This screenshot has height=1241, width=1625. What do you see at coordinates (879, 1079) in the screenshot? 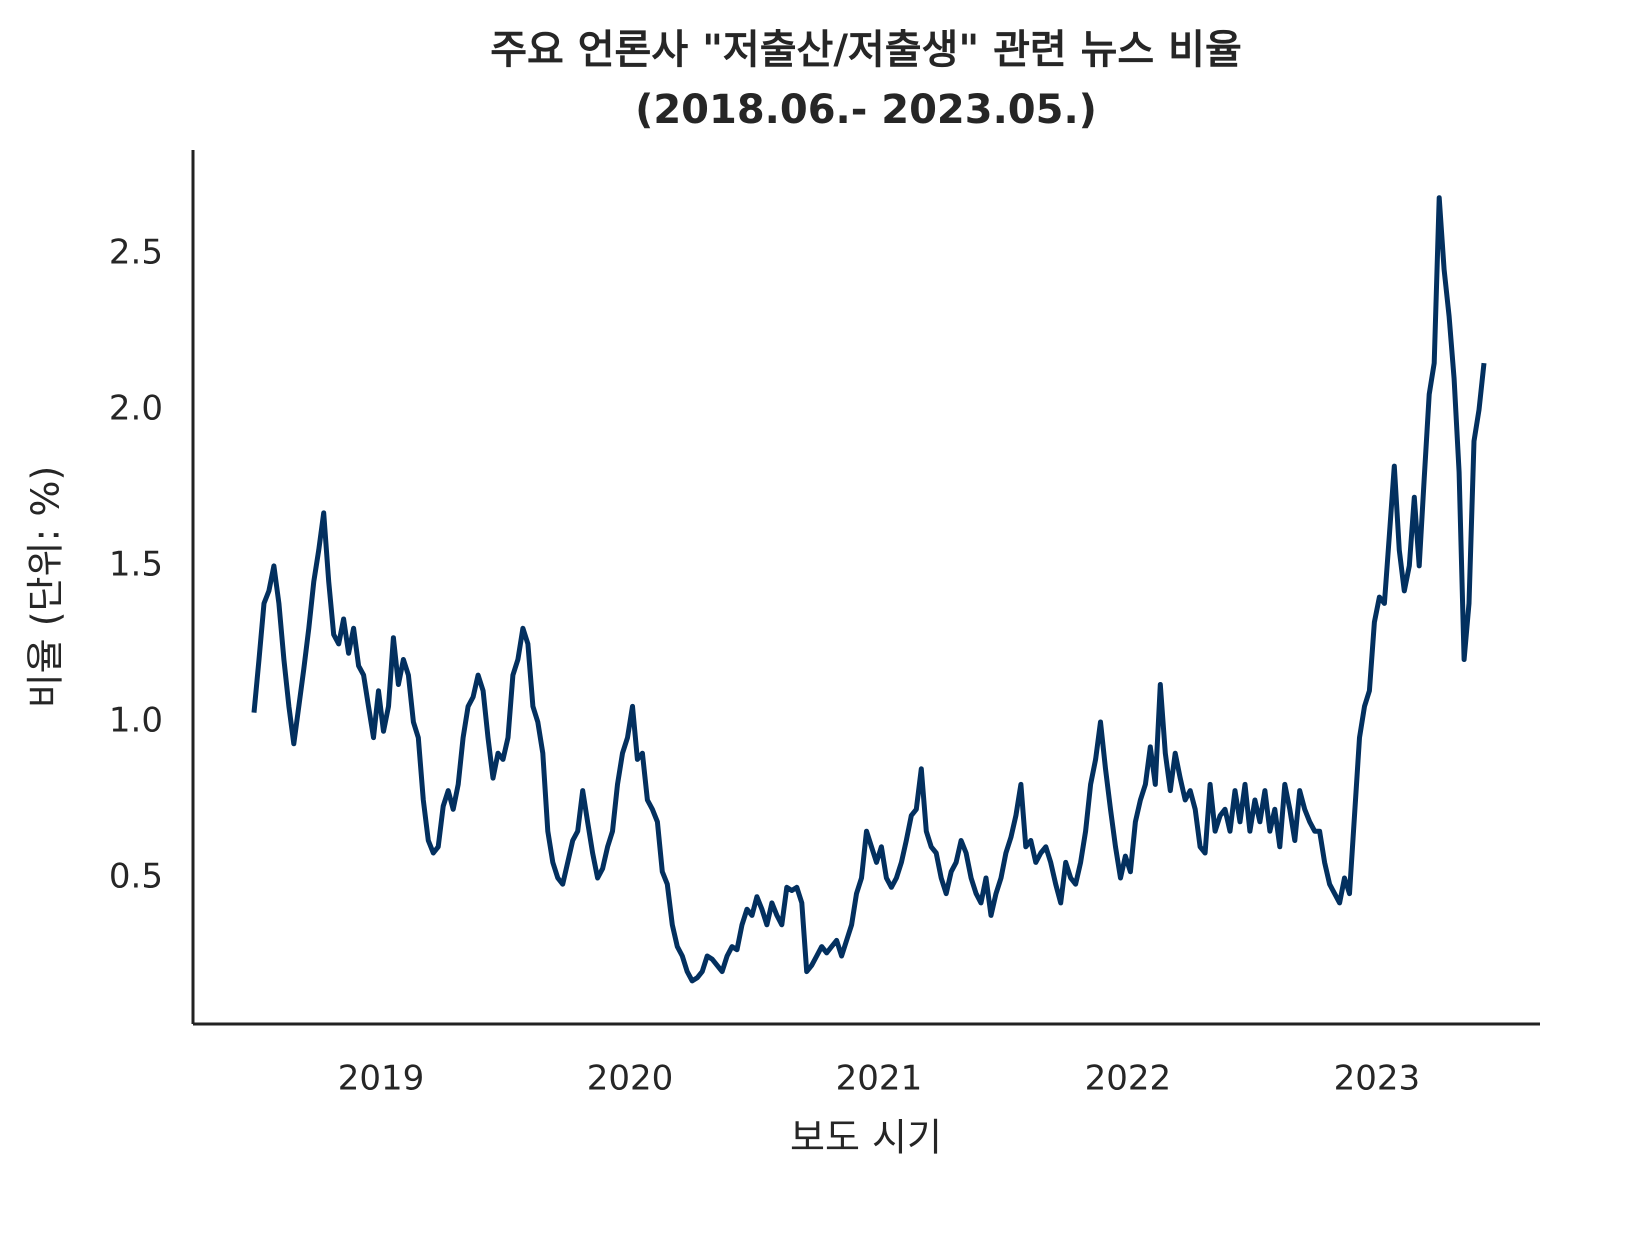
I see `x-tick-label: 2021` at bounding box center [879, 1079].